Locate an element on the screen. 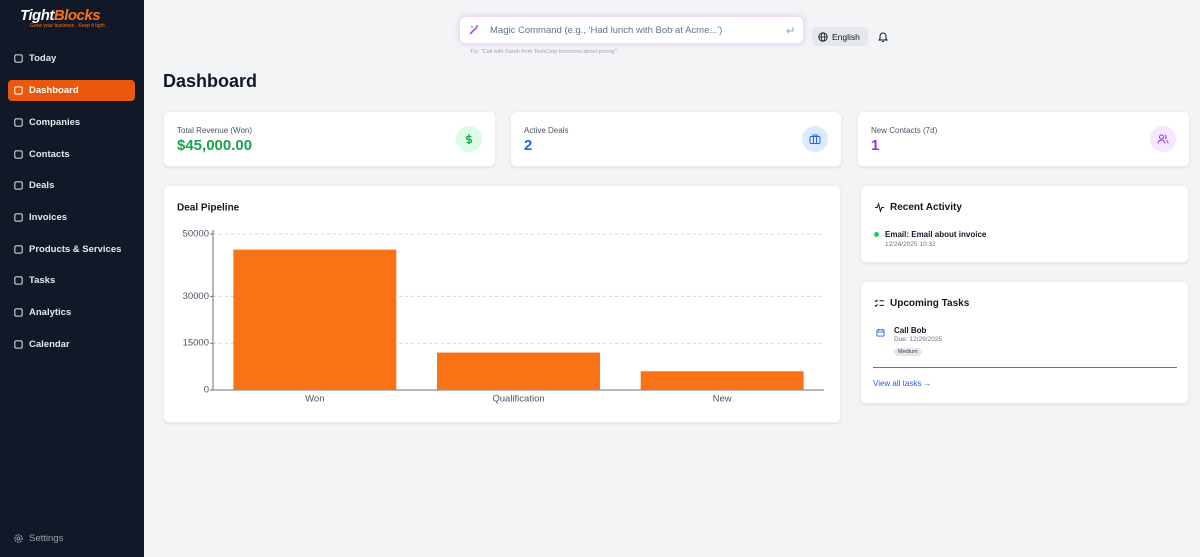 This screenshot has height=557, width=1200. language-button: English is located at coordinates (840, 36).